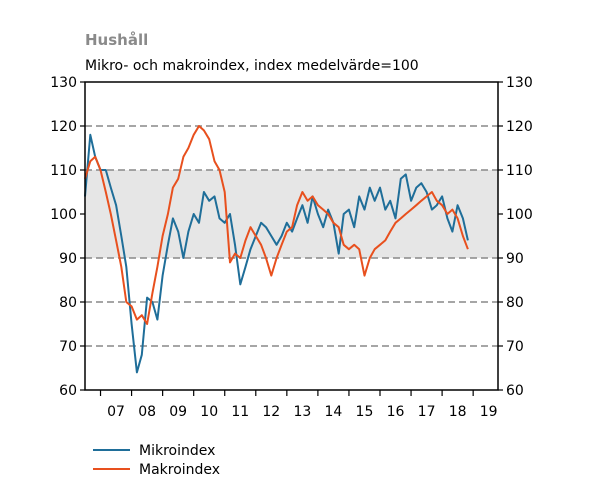  What do you see at coordinates (519, 215) in the screenshot?
I see `y-tick-label-right: 100` at bounding box center [519, 215].